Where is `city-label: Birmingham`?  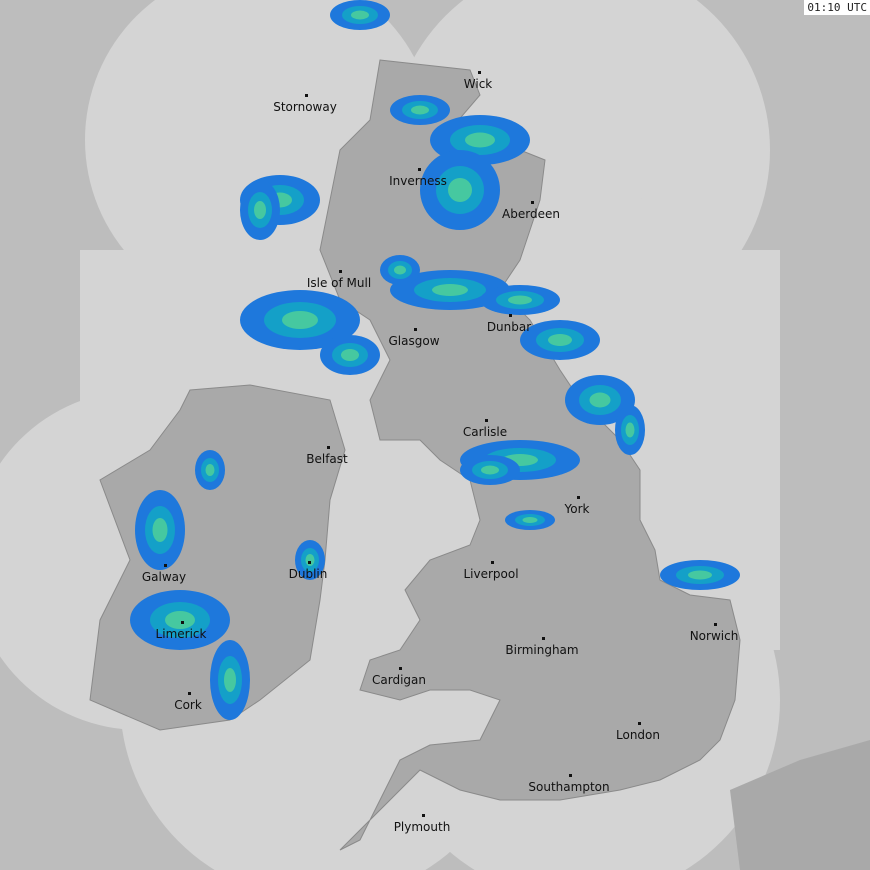 city-label: Birmingham is located at coordinates (542, 650).